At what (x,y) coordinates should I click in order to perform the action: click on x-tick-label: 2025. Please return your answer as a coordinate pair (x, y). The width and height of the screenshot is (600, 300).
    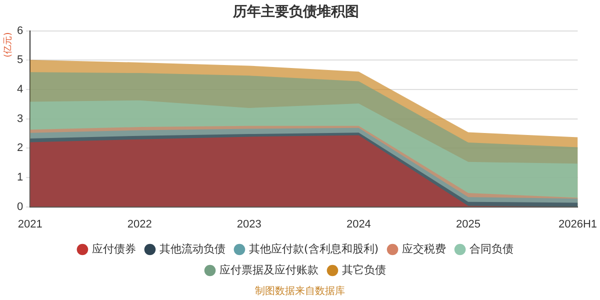
    Looking at the image, I should click on (468, 224).